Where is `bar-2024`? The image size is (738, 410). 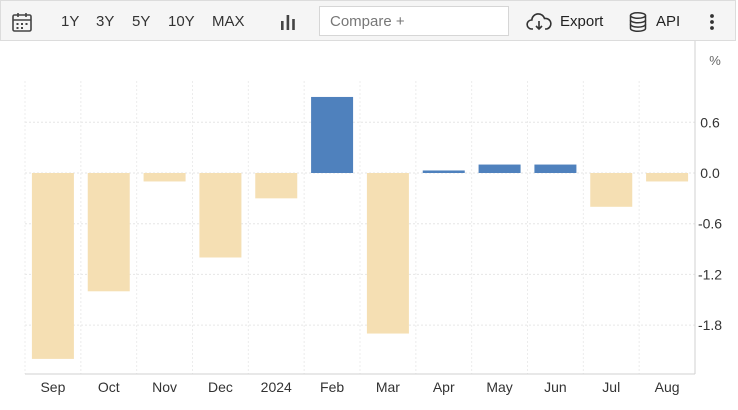
bar-2024 is located at coordinates (276, 186).